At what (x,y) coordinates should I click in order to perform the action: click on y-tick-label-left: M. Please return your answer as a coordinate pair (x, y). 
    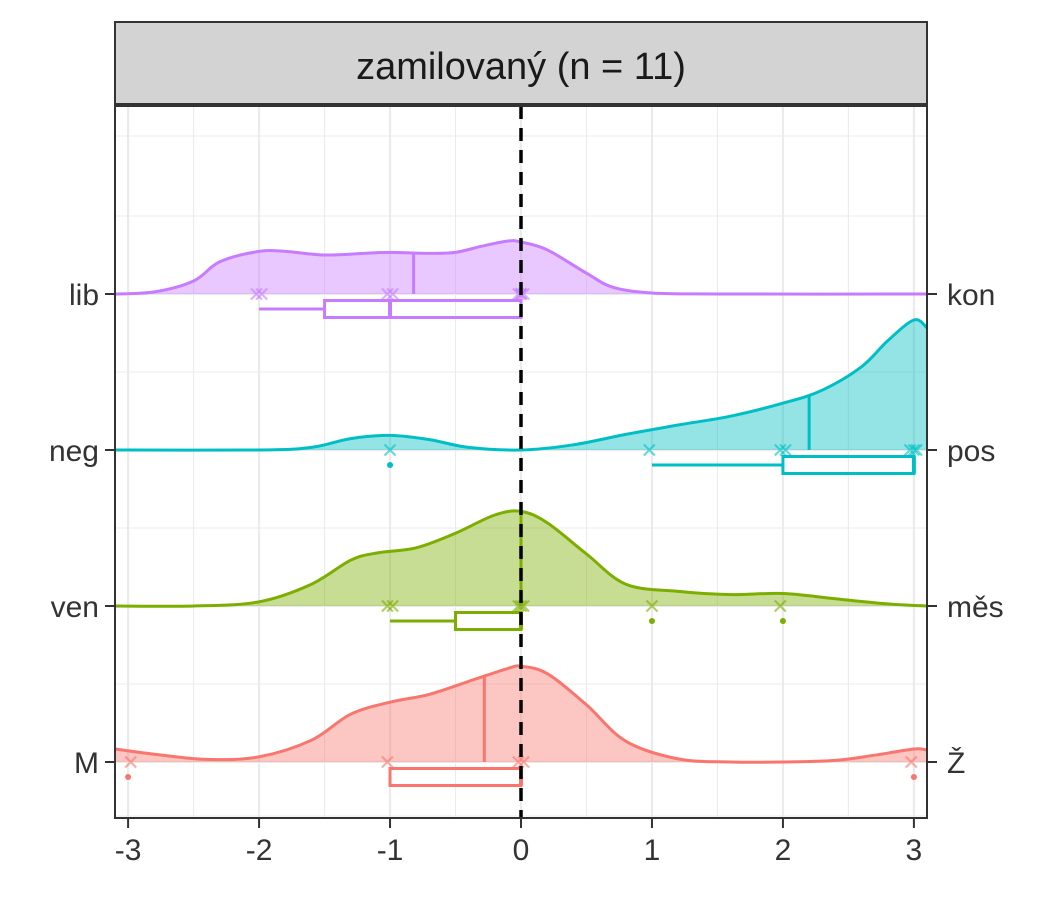
    Looking at the image, I should click on (86, 763).